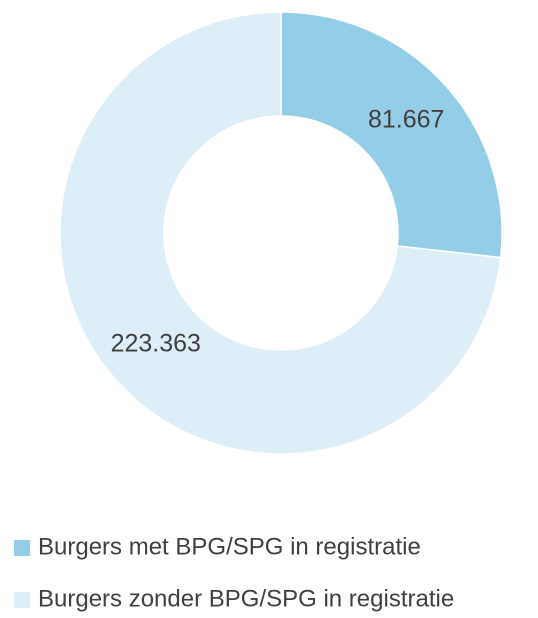 This screenshot has height=618, width=538. I want to click on legend-label: Burgers zonder BPG/SPG in registratie, so click(246, 598).